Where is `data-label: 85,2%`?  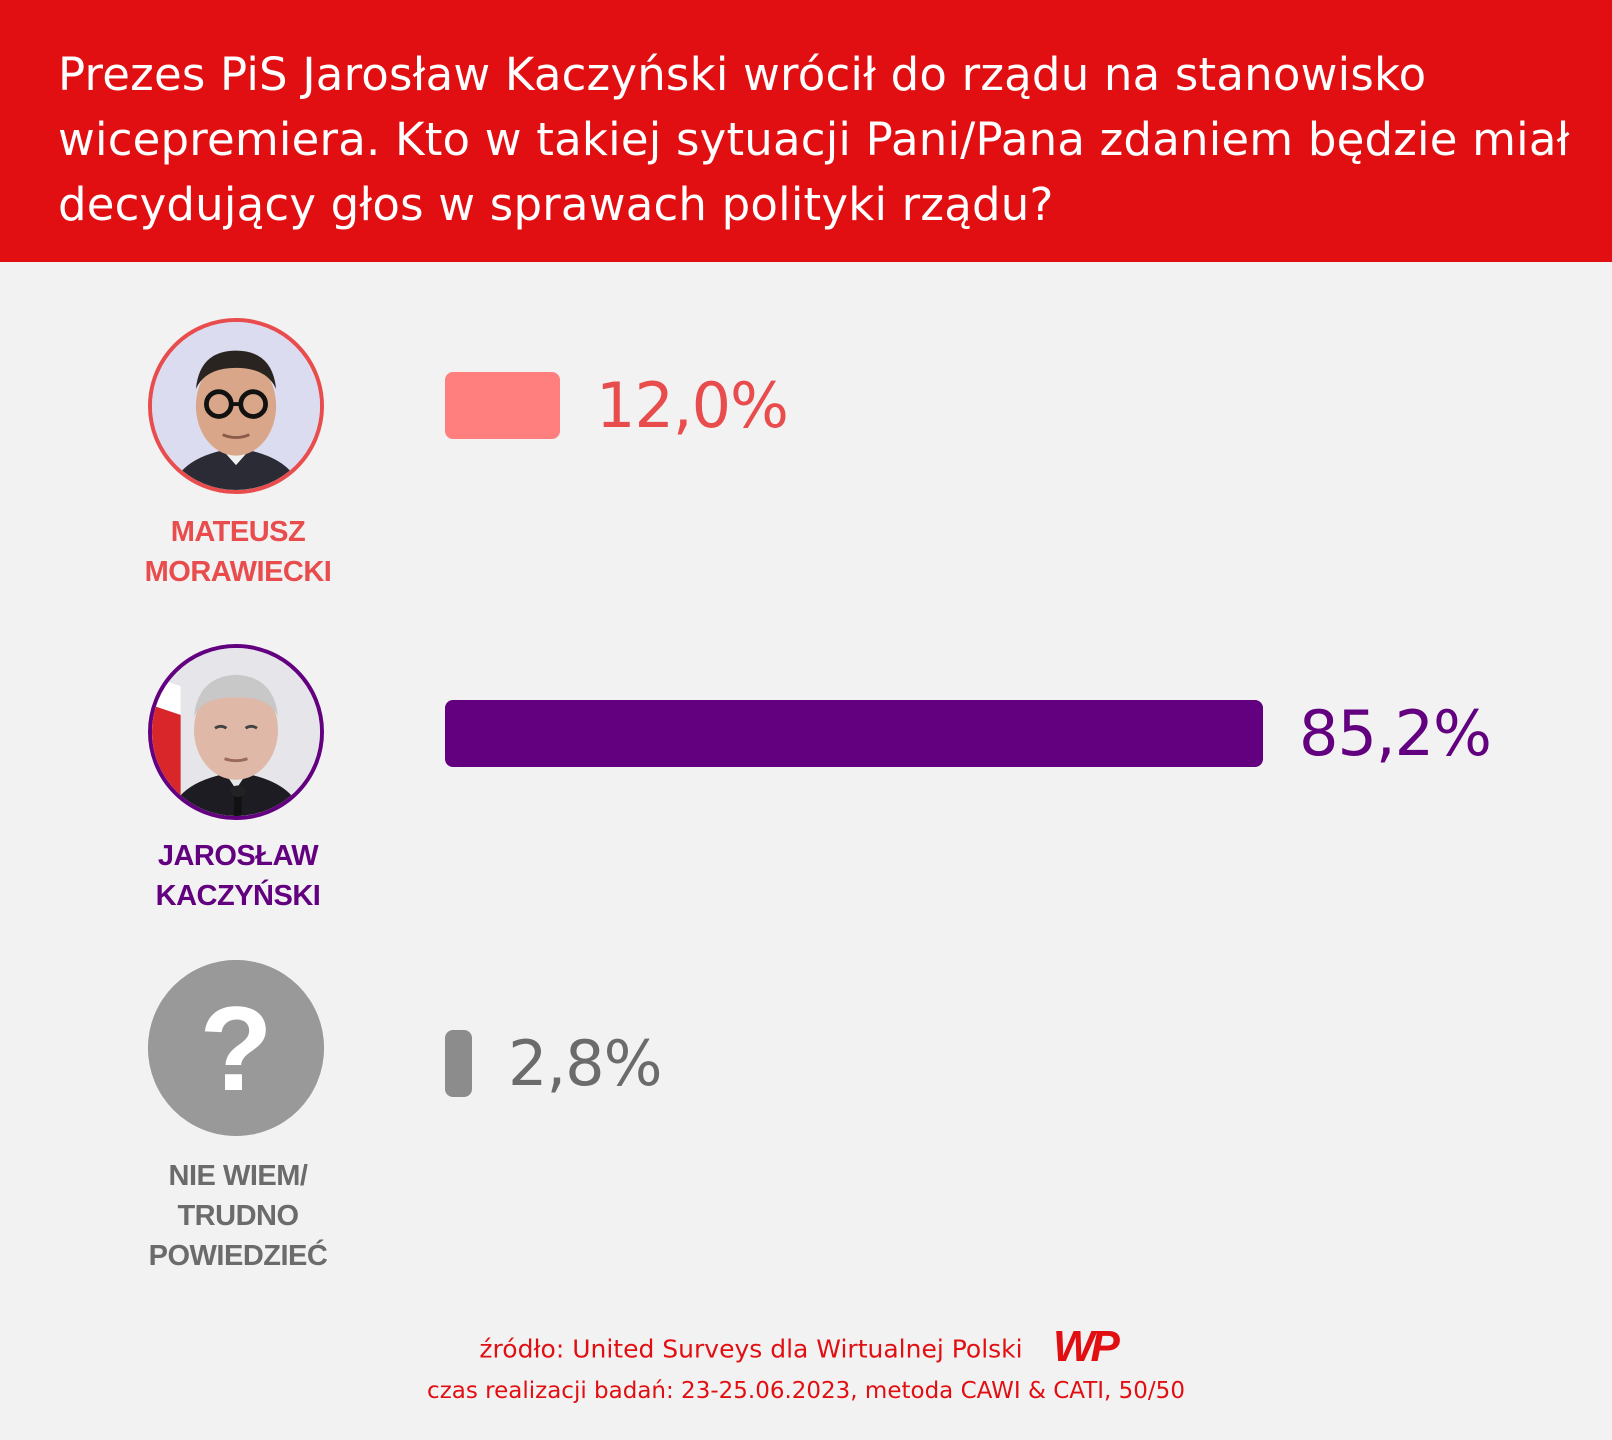 data-label: 85,2% is located at coordinates (1395, 733).